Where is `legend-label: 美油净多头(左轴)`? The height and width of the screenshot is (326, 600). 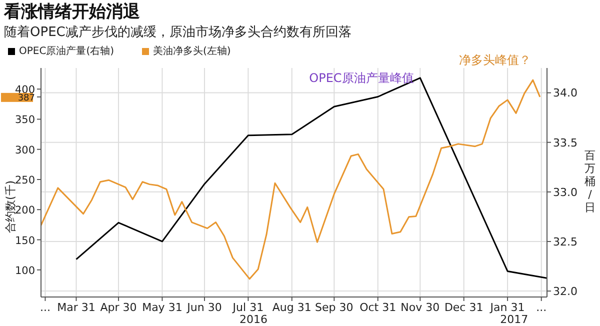
legend-label: 美油净多头(左轴) is located at coordinates (191, 51).